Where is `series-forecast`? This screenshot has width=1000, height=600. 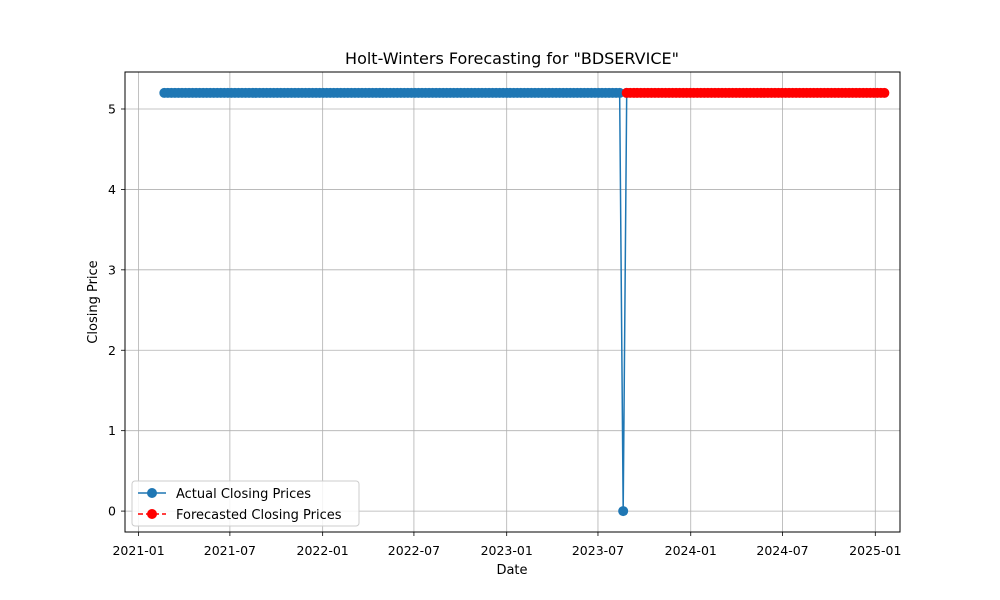 series-forecast is located at coordinates (755, 92).